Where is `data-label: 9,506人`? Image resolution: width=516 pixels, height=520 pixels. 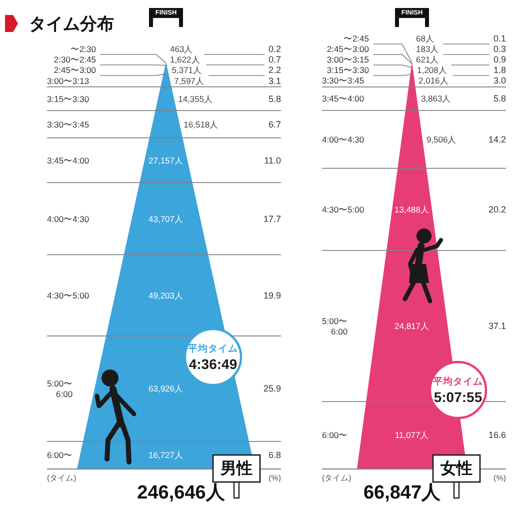
data-label: 9,506人 is located at coordinates (441, 139).